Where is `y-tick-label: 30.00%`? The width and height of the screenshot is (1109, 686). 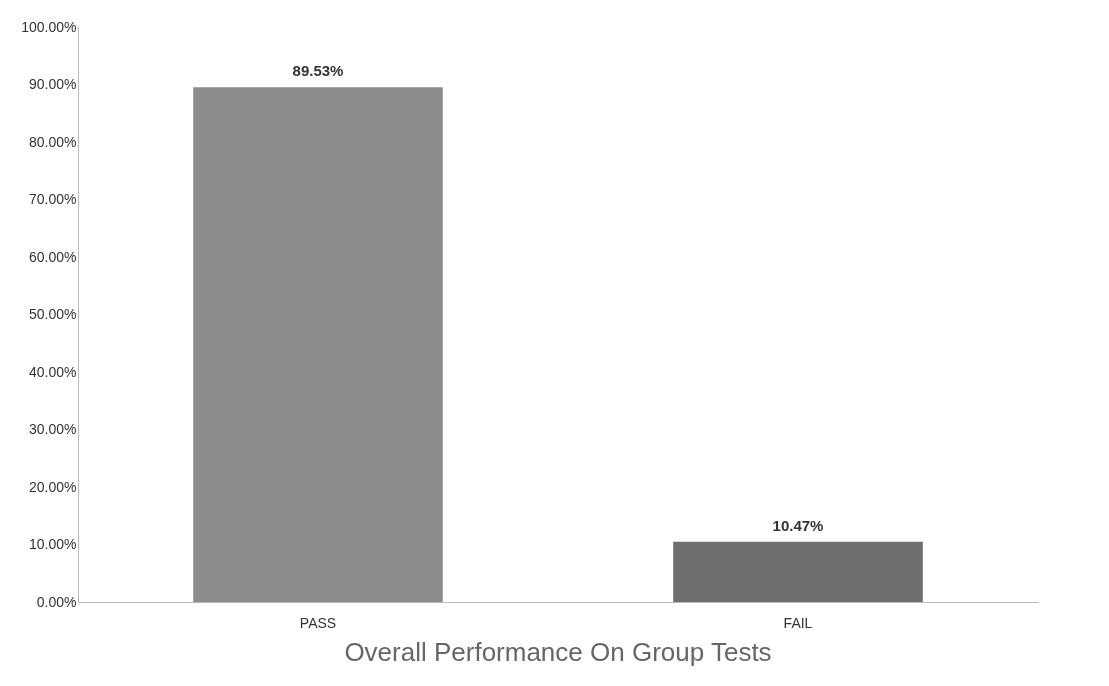
y-tick-label: 30.00% is located at coordinates (53, 429).